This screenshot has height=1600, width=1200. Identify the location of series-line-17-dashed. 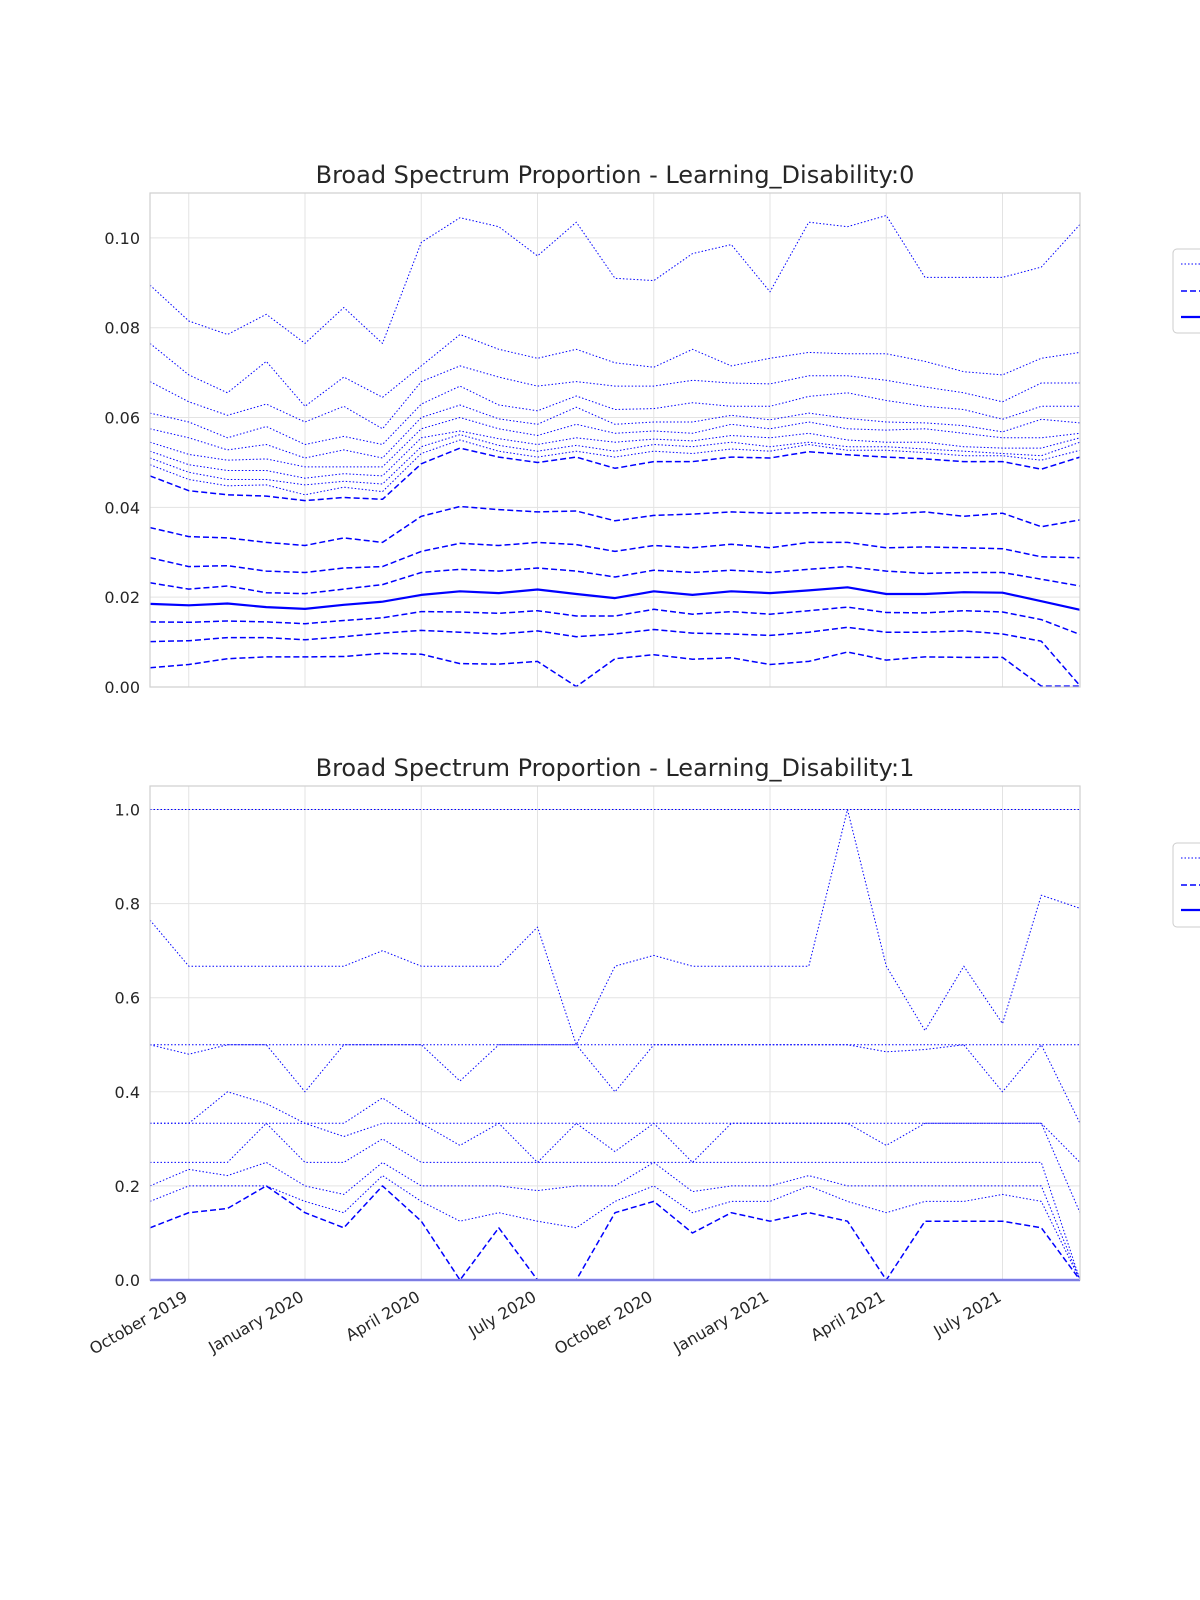
(614, 669).